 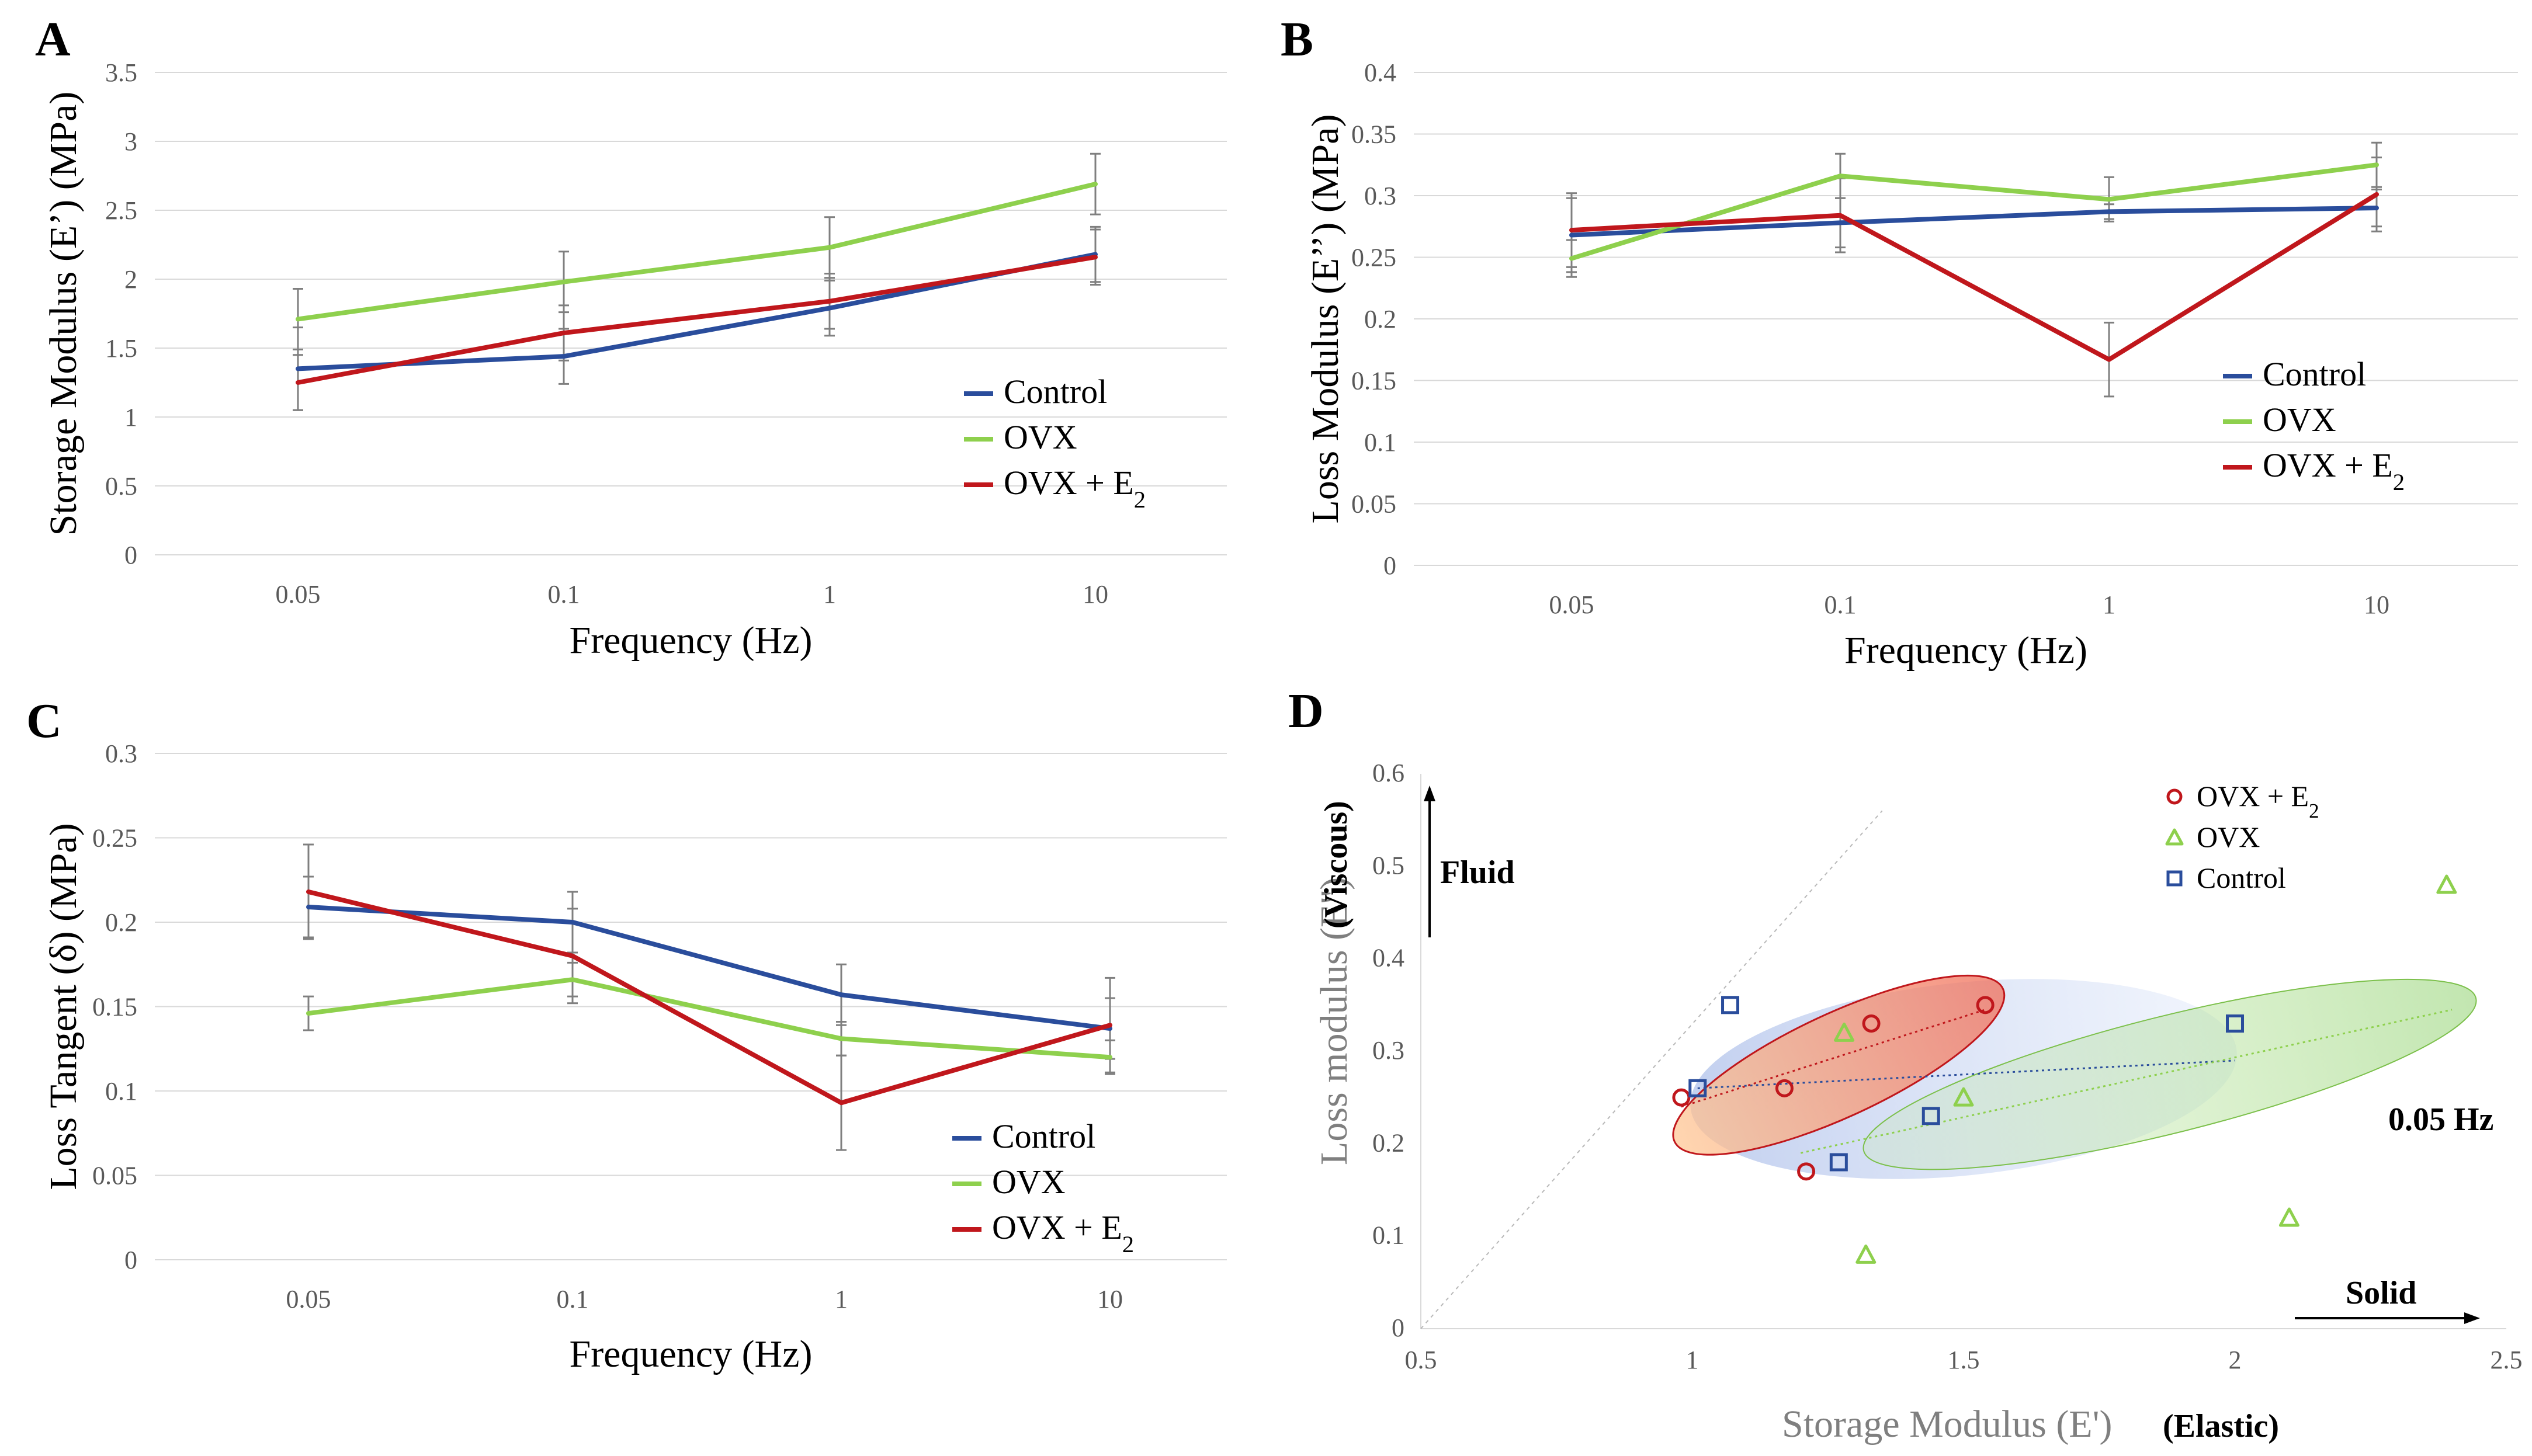 What do you see at coordinates (1334, 1021) in the screenshot?
I see `y-axis-label: Loss modulus (E'')` at bounding box center [1334, 1021].